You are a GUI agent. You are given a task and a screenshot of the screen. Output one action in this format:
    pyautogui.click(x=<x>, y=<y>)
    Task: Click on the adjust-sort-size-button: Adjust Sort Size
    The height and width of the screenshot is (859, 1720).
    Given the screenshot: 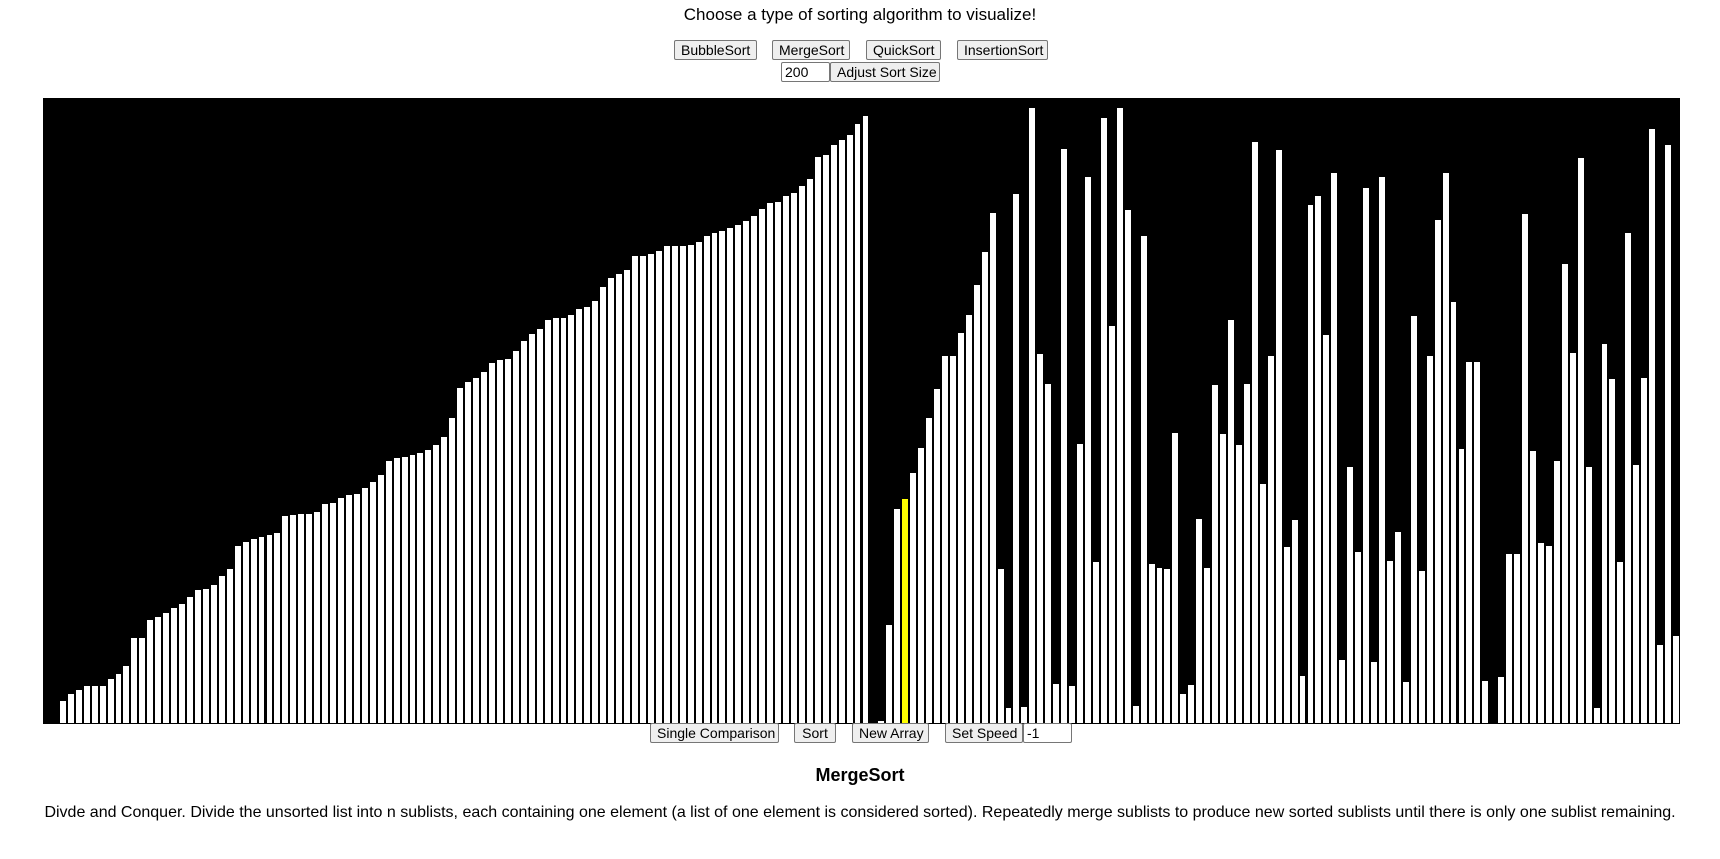 What is the action you would take?
    pyautogui.click(x=885, y=72)
    